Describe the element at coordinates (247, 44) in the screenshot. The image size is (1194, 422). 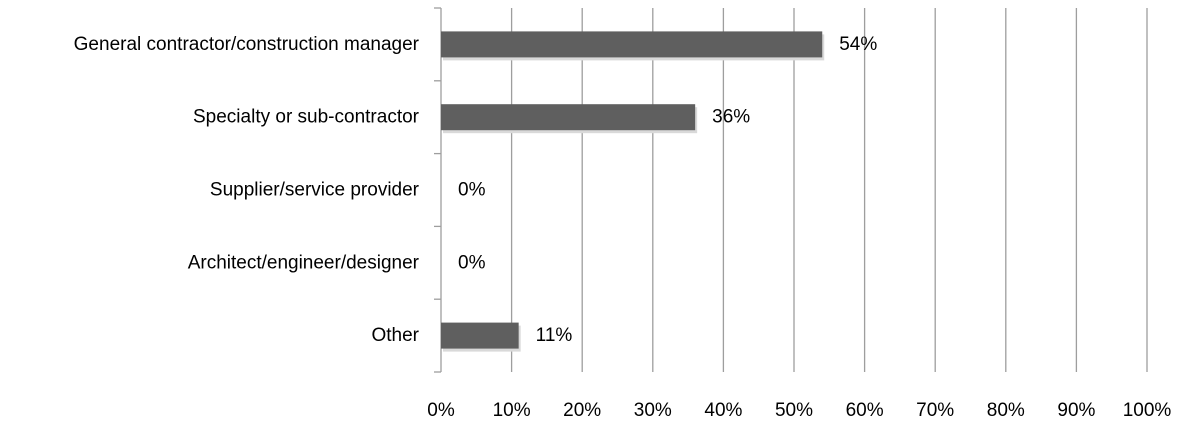
I see `category-label-1: General contractor/construction manager` at that location.